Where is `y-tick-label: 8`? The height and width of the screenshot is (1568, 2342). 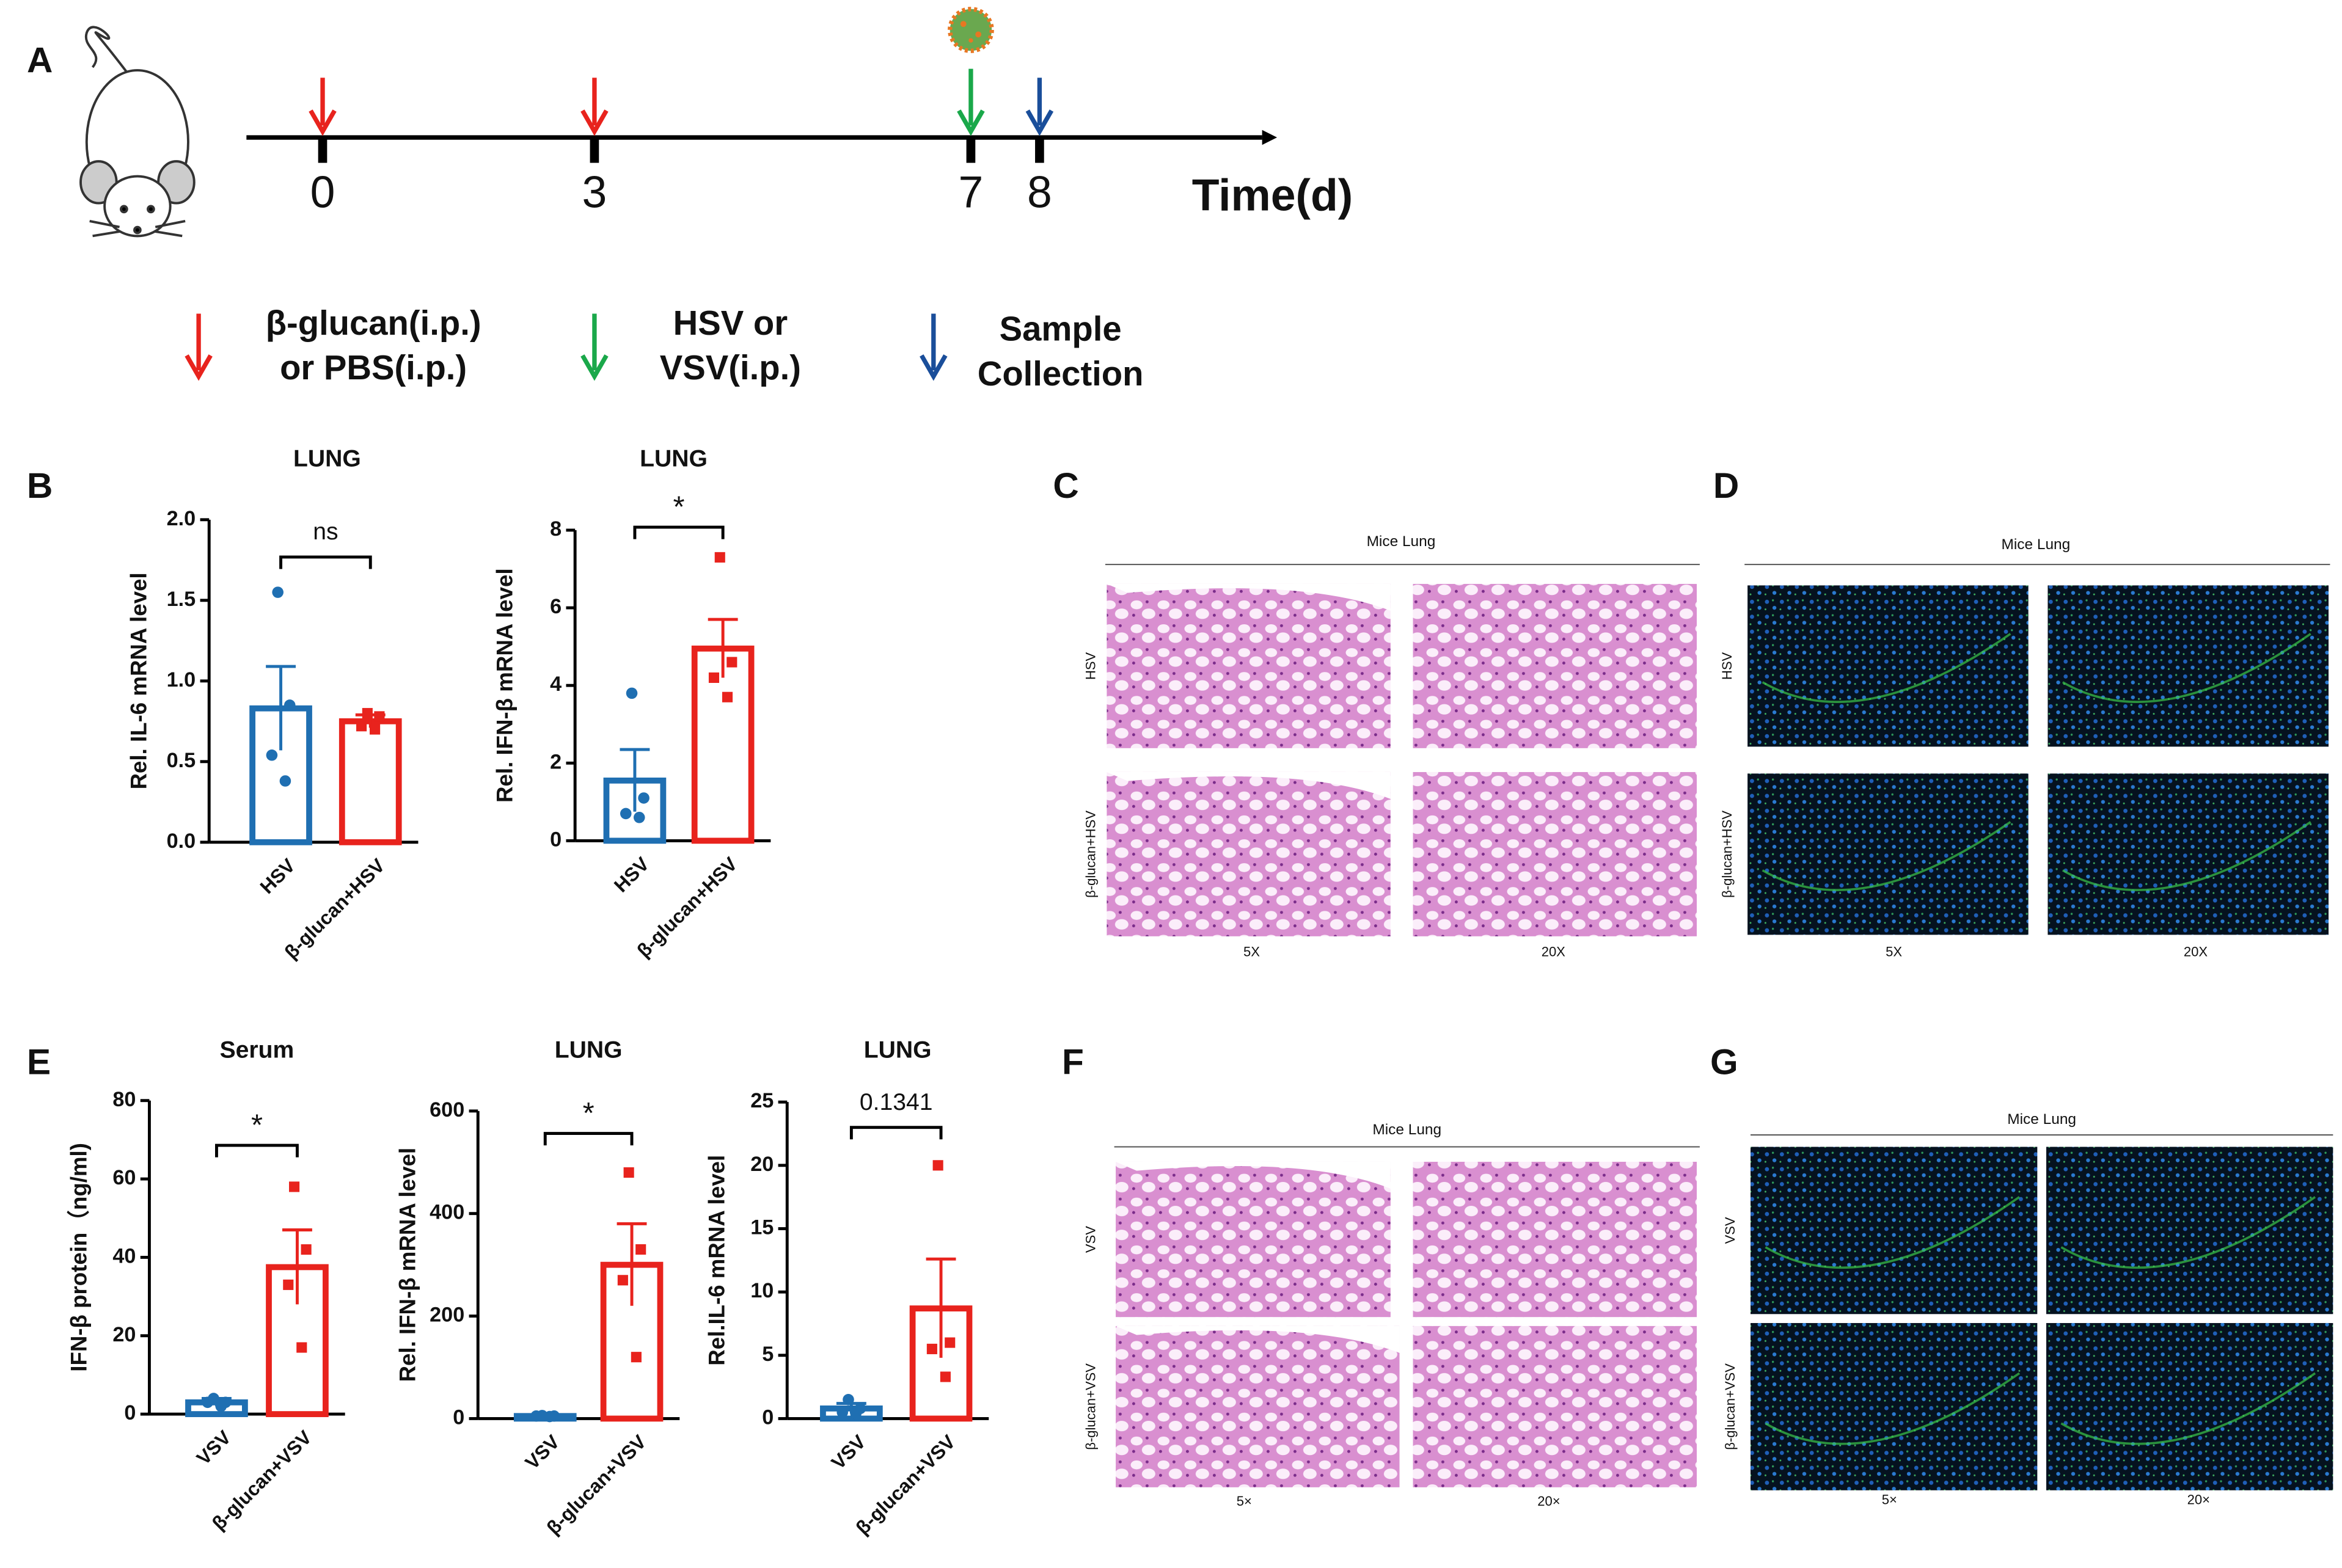 y-tick-label: 8 is located at coordinates (556, 529).